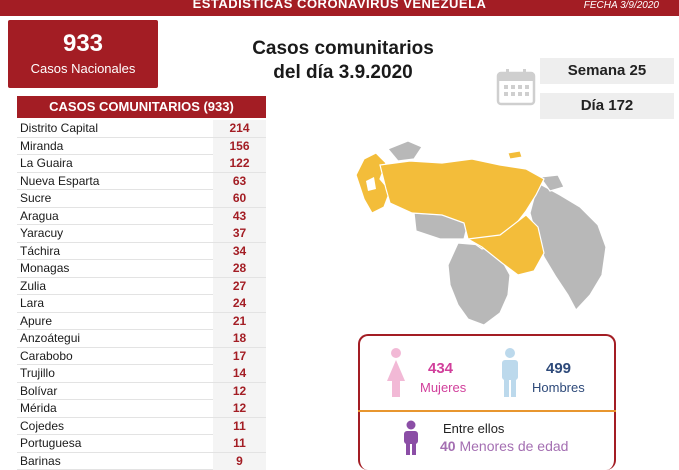 This screenshot has width=679, height=470. I want to click on state-cases: 18, so click(239, 338).